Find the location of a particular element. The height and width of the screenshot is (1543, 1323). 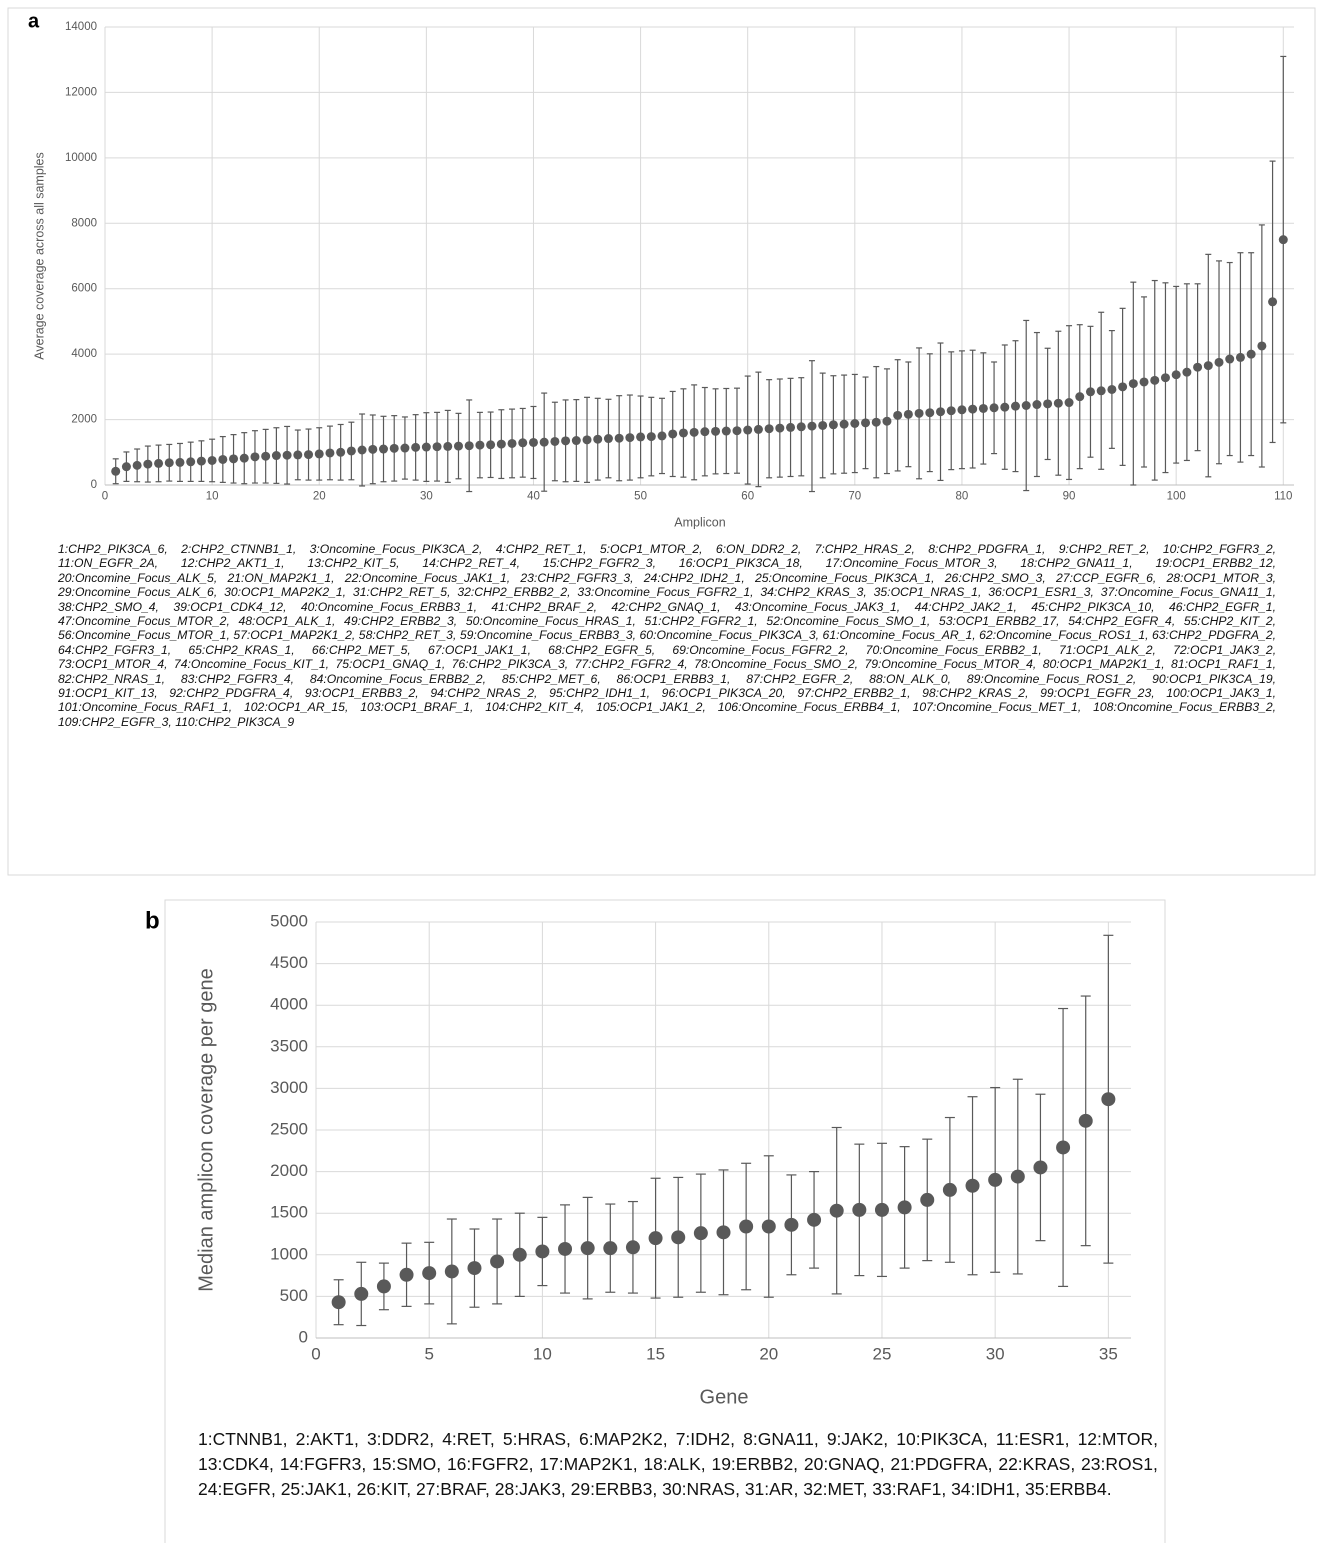

key-entry: 52:Oncomine_Focus_SMO_1, is located at coordinates (848, 621).